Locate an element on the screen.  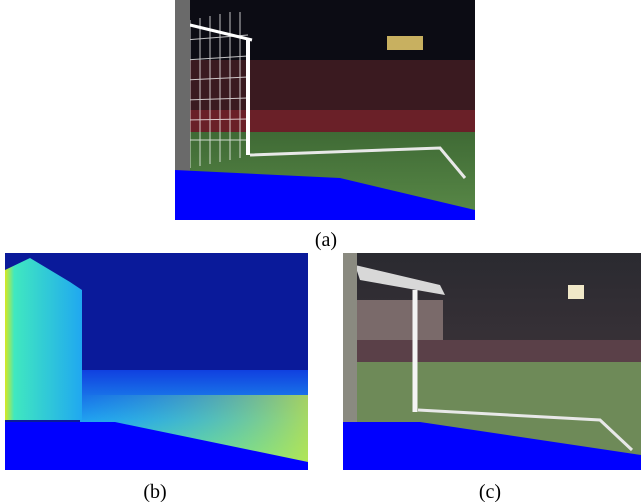
panel-label: (a) is located at coordinates (326, 240).